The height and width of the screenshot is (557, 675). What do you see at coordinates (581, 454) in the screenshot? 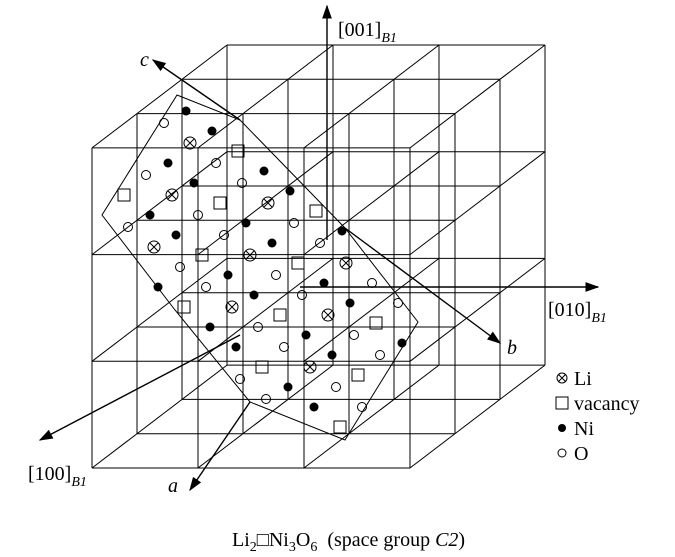
I see `legend-label: O` at bounding box center [581, 454].